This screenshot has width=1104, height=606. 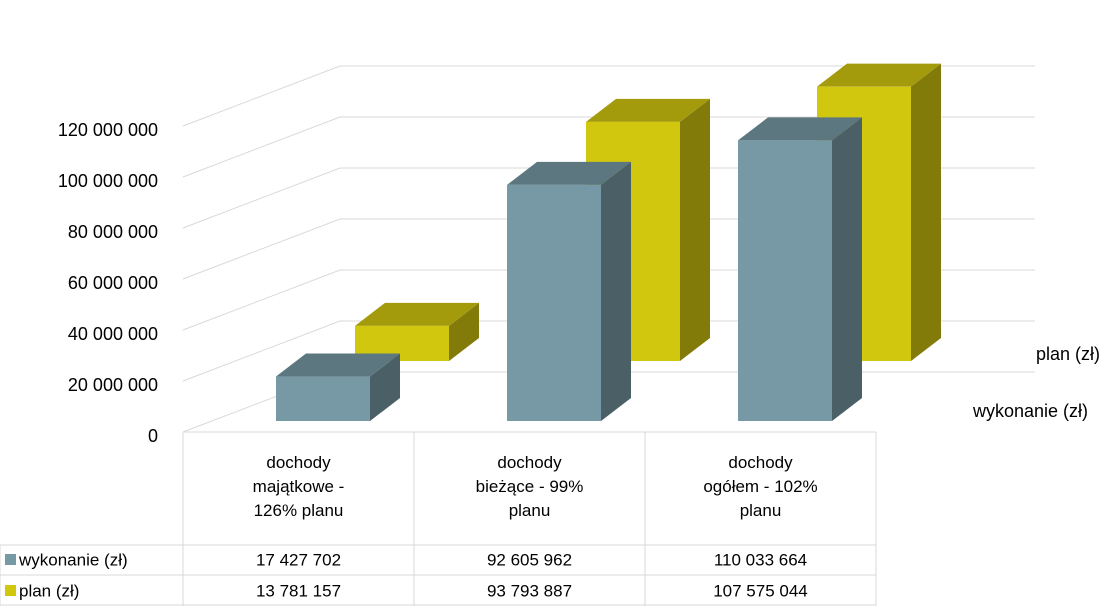 I want to click on category-label: dochody majątkowe - 126% planu, so click(x=298, y=486).